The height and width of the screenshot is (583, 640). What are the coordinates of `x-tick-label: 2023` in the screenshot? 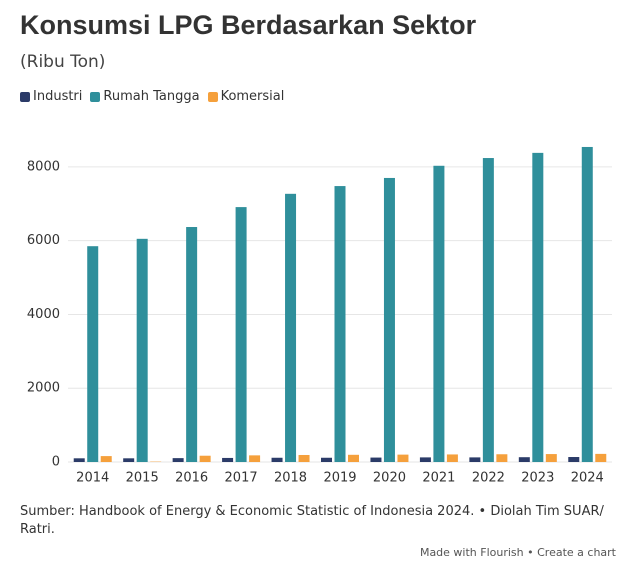 It's located at (537, 478).